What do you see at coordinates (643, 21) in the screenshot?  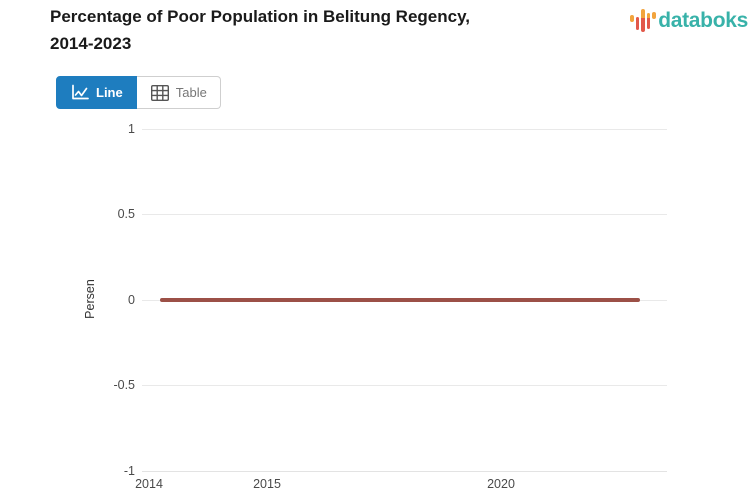 I see `bar-pulse-icon` at bounding box center [643, 21].